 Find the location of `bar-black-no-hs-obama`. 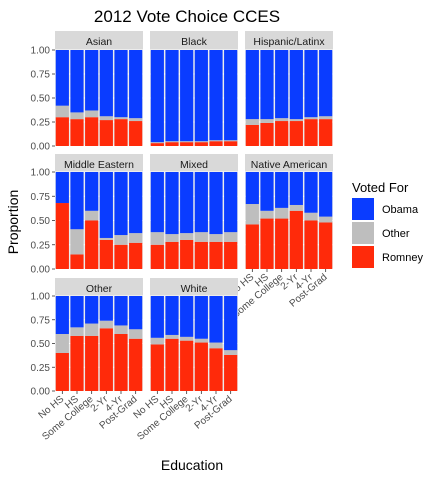

bar-black-no-hs-obama is located at coordinates (157, 96).